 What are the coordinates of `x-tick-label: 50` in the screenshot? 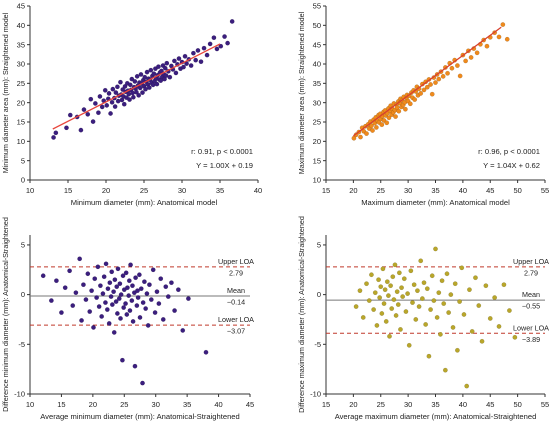 It's located at (517, 404).